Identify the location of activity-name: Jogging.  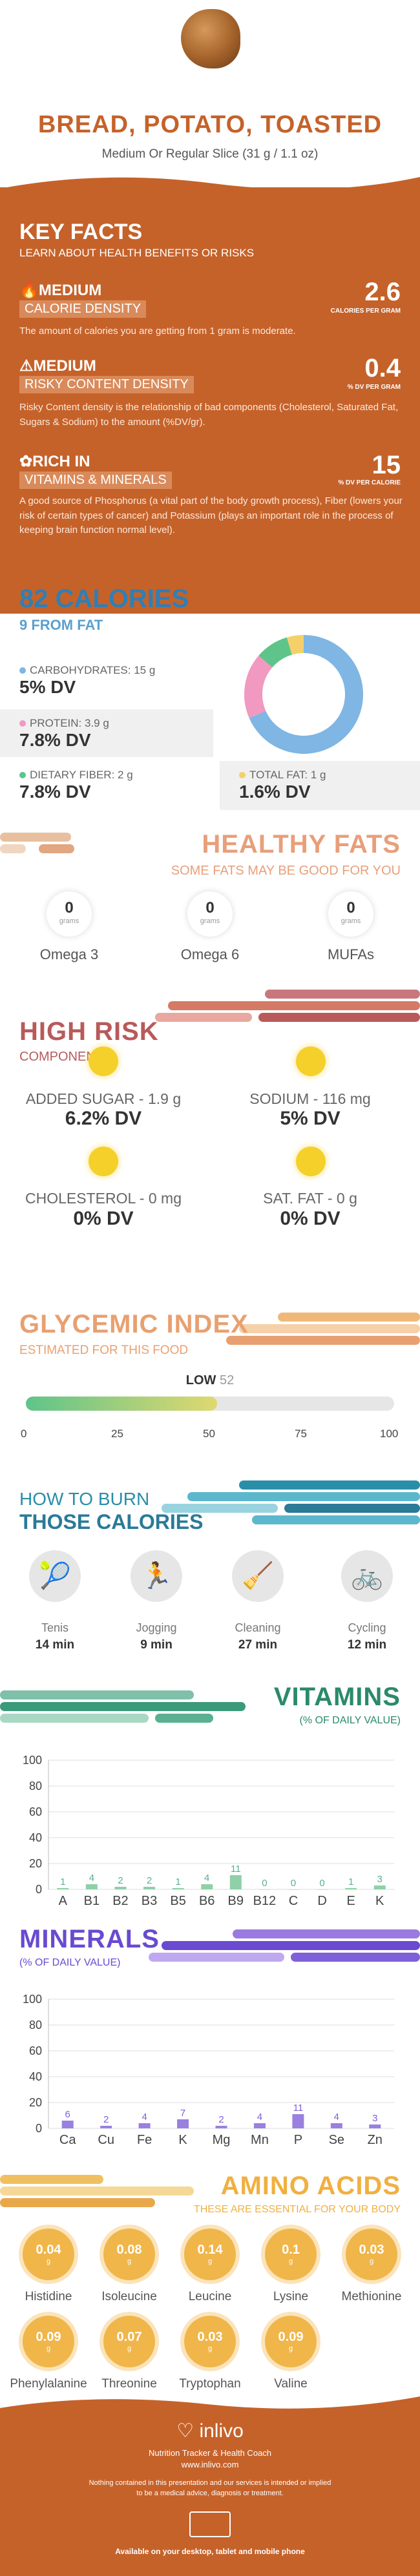
(157, 1627).